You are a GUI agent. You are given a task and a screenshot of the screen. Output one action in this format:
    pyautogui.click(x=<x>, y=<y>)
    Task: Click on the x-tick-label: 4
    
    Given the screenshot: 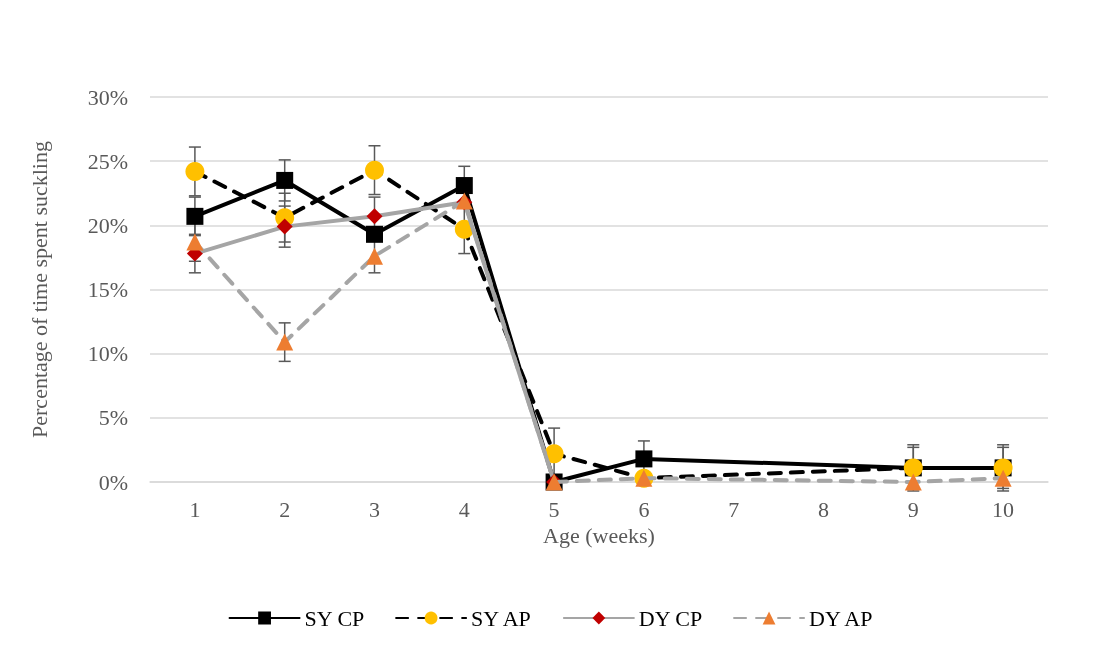 What is the action you would take?
    pyautogui.click(x=464, y=509)
    